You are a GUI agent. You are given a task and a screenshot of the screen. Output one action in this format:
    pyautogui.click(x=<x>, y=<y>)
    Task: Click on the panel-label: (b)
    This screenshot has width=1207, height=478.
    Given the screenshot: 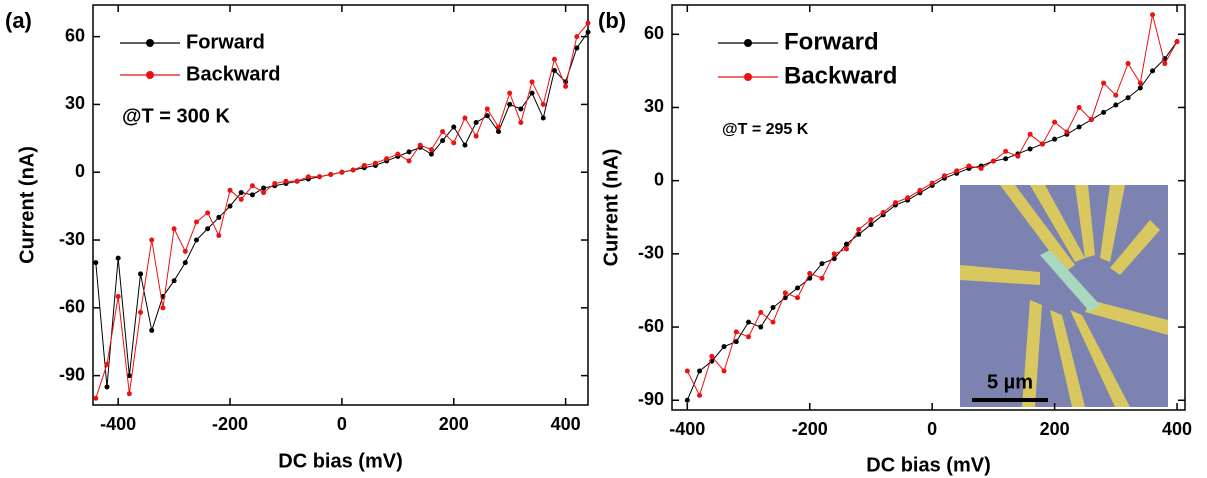 What is the action you would take?
    pyautogui.click(x=612, y=20)
    